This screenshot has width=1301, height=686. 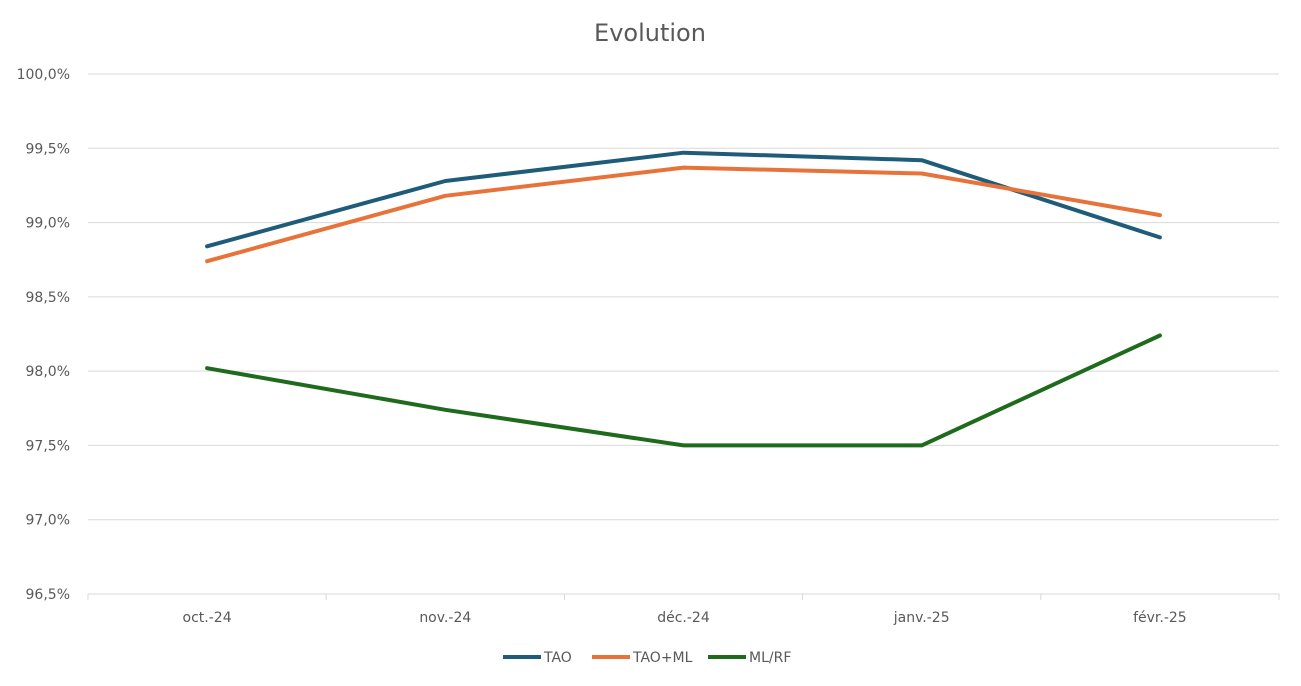 What do you see at coordinates (662, 658) in the screenshot?
I see `legend-label: TAO+ML` at bounding box center [662, 658].